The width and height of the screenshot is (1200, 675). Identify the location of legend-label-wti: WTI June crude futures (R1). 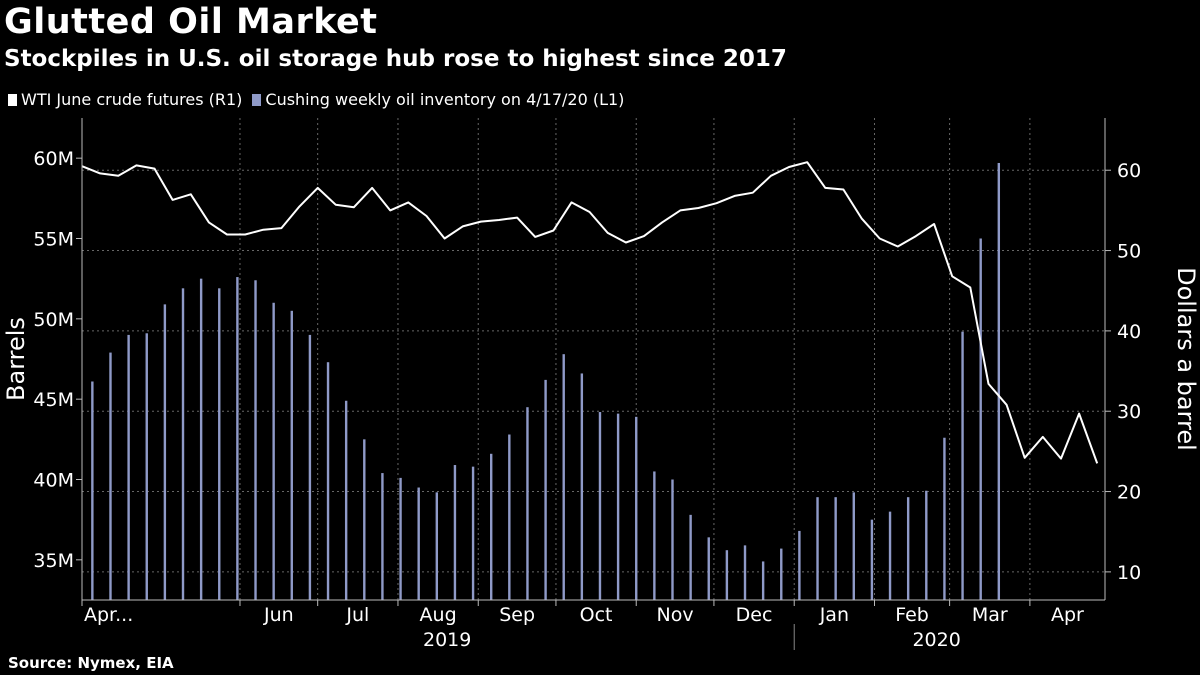
(132, 99).